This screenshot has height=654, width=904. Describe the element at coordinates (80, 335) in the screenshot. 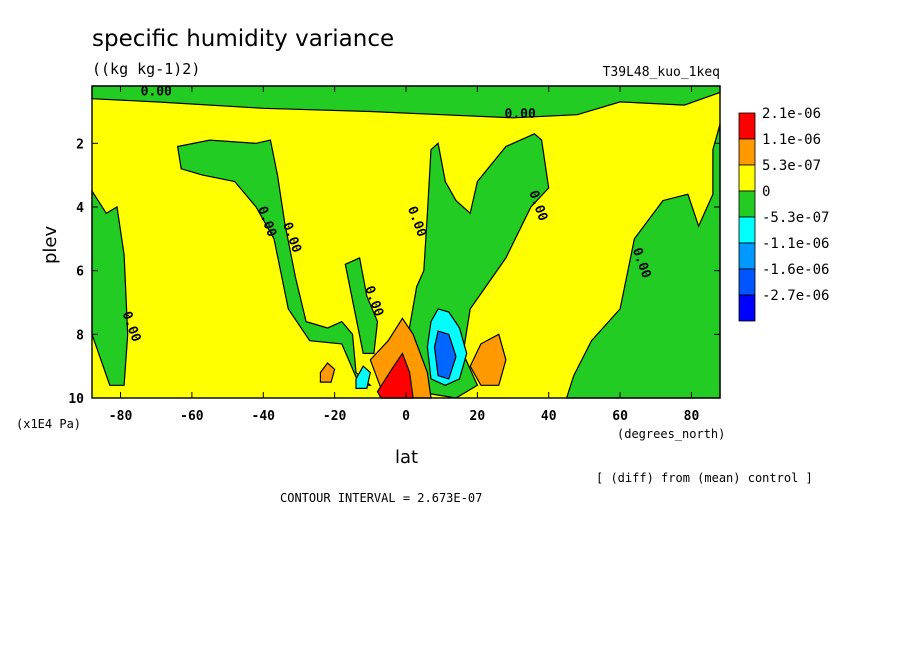

I see `y-tick-label: 8` at that location.